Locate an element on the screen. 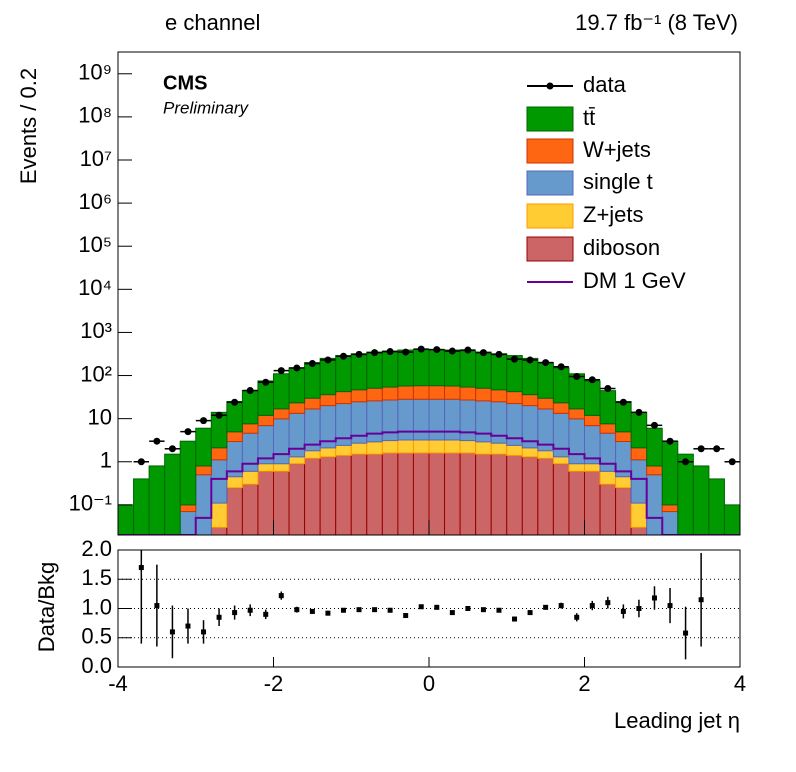 The width and height of the screenshot is (796, 772). y-tick-label: 10⁶ is located at coordinates (95, 201).